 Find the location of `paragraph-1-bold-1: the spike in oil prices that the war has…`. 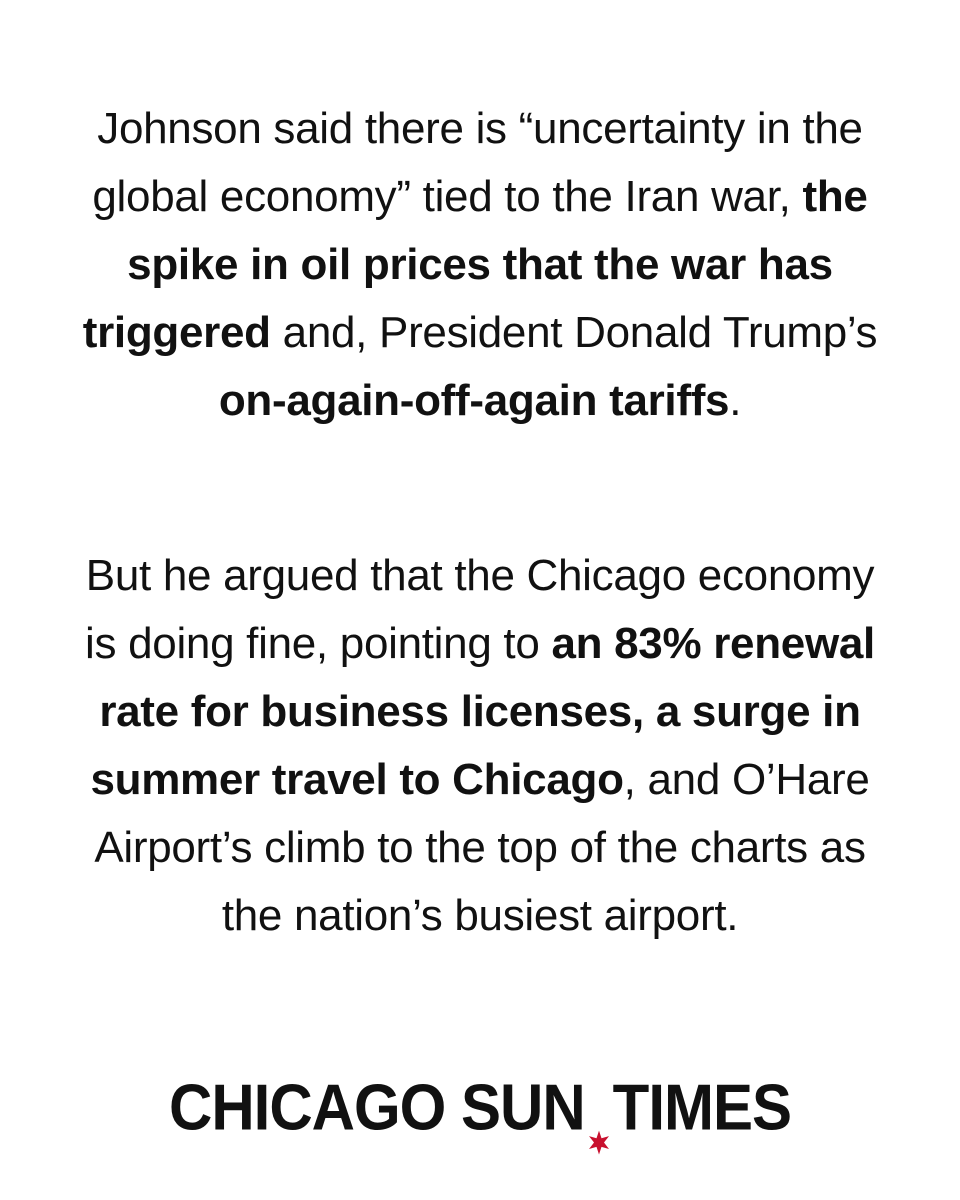

paragraph-1-bold-1: the spike in oil prices that the war has… is located at coordinates (475, 264).